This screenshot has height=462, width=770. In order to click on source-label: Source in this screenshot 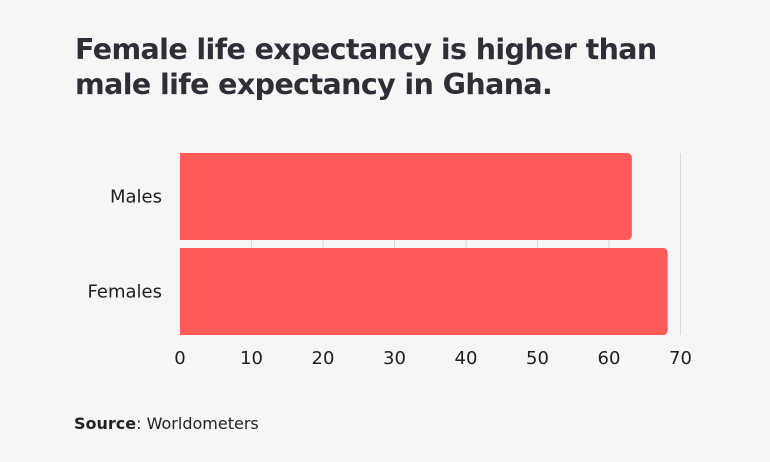, I will do `click(105, 423)`.